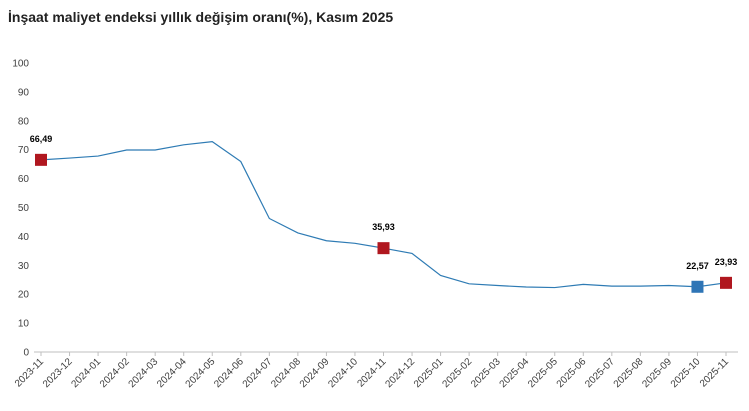 The height and width of the screenshot is (411, 749). I want to click on x-tick-label: 2025-10, so click(686, 373).